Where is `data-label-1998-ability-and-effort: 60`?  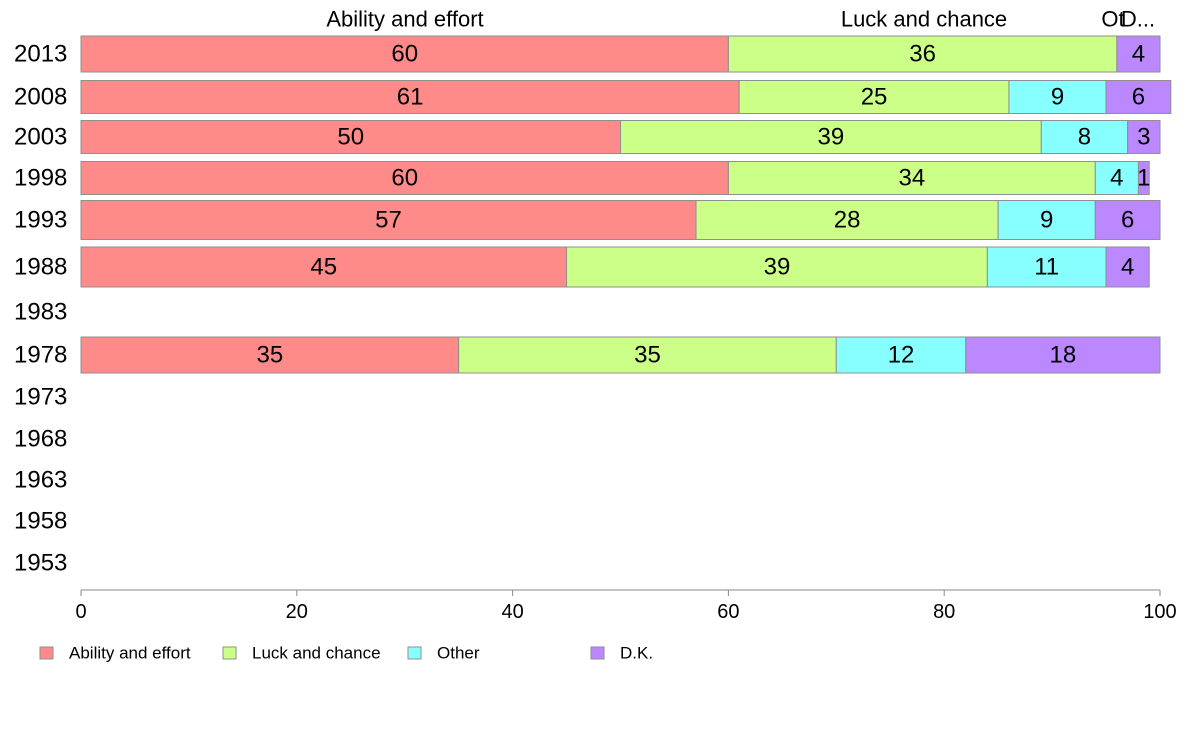
data-label-1998-ability-and-effort: 60 is located at coordinates (404, 178).